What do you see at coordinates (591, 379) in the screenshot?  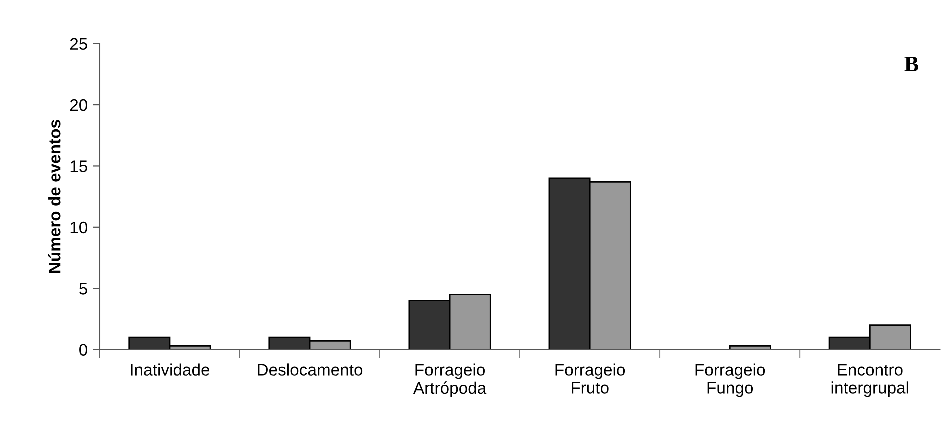 I see `x-tick-label: Forrageio Fruto` at bounding box center [591, 379].